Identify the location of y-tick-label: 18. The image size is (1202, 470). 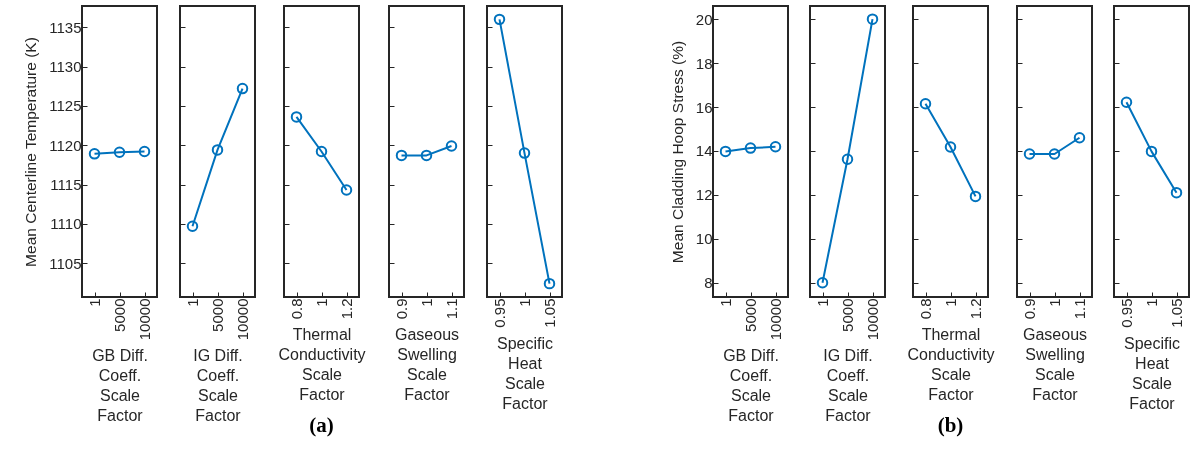
(704, 63).